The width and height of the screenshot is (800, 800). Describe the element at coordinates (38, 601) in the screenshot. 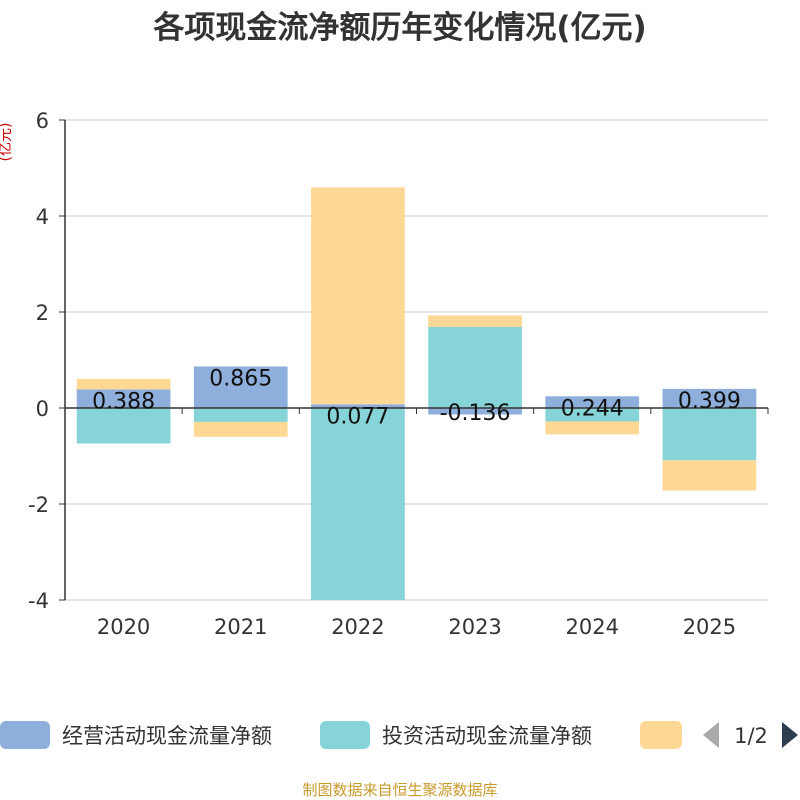

I see `y-tick-label: -4` at that location.